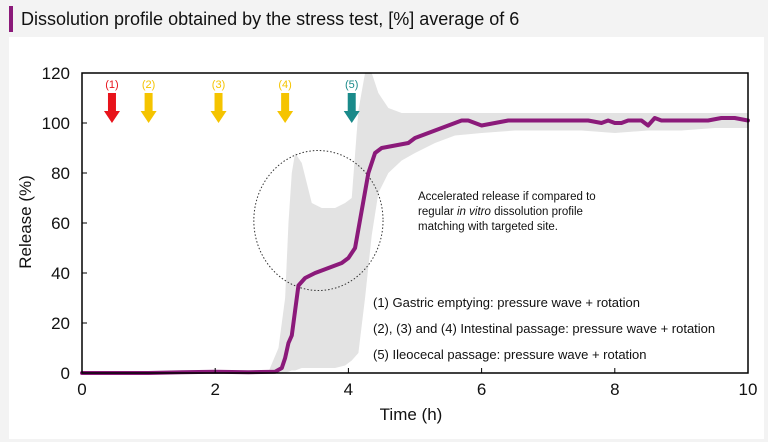 The image size is (768, 442). I want to click on event-arrow-label: (3), so click(218, 85).